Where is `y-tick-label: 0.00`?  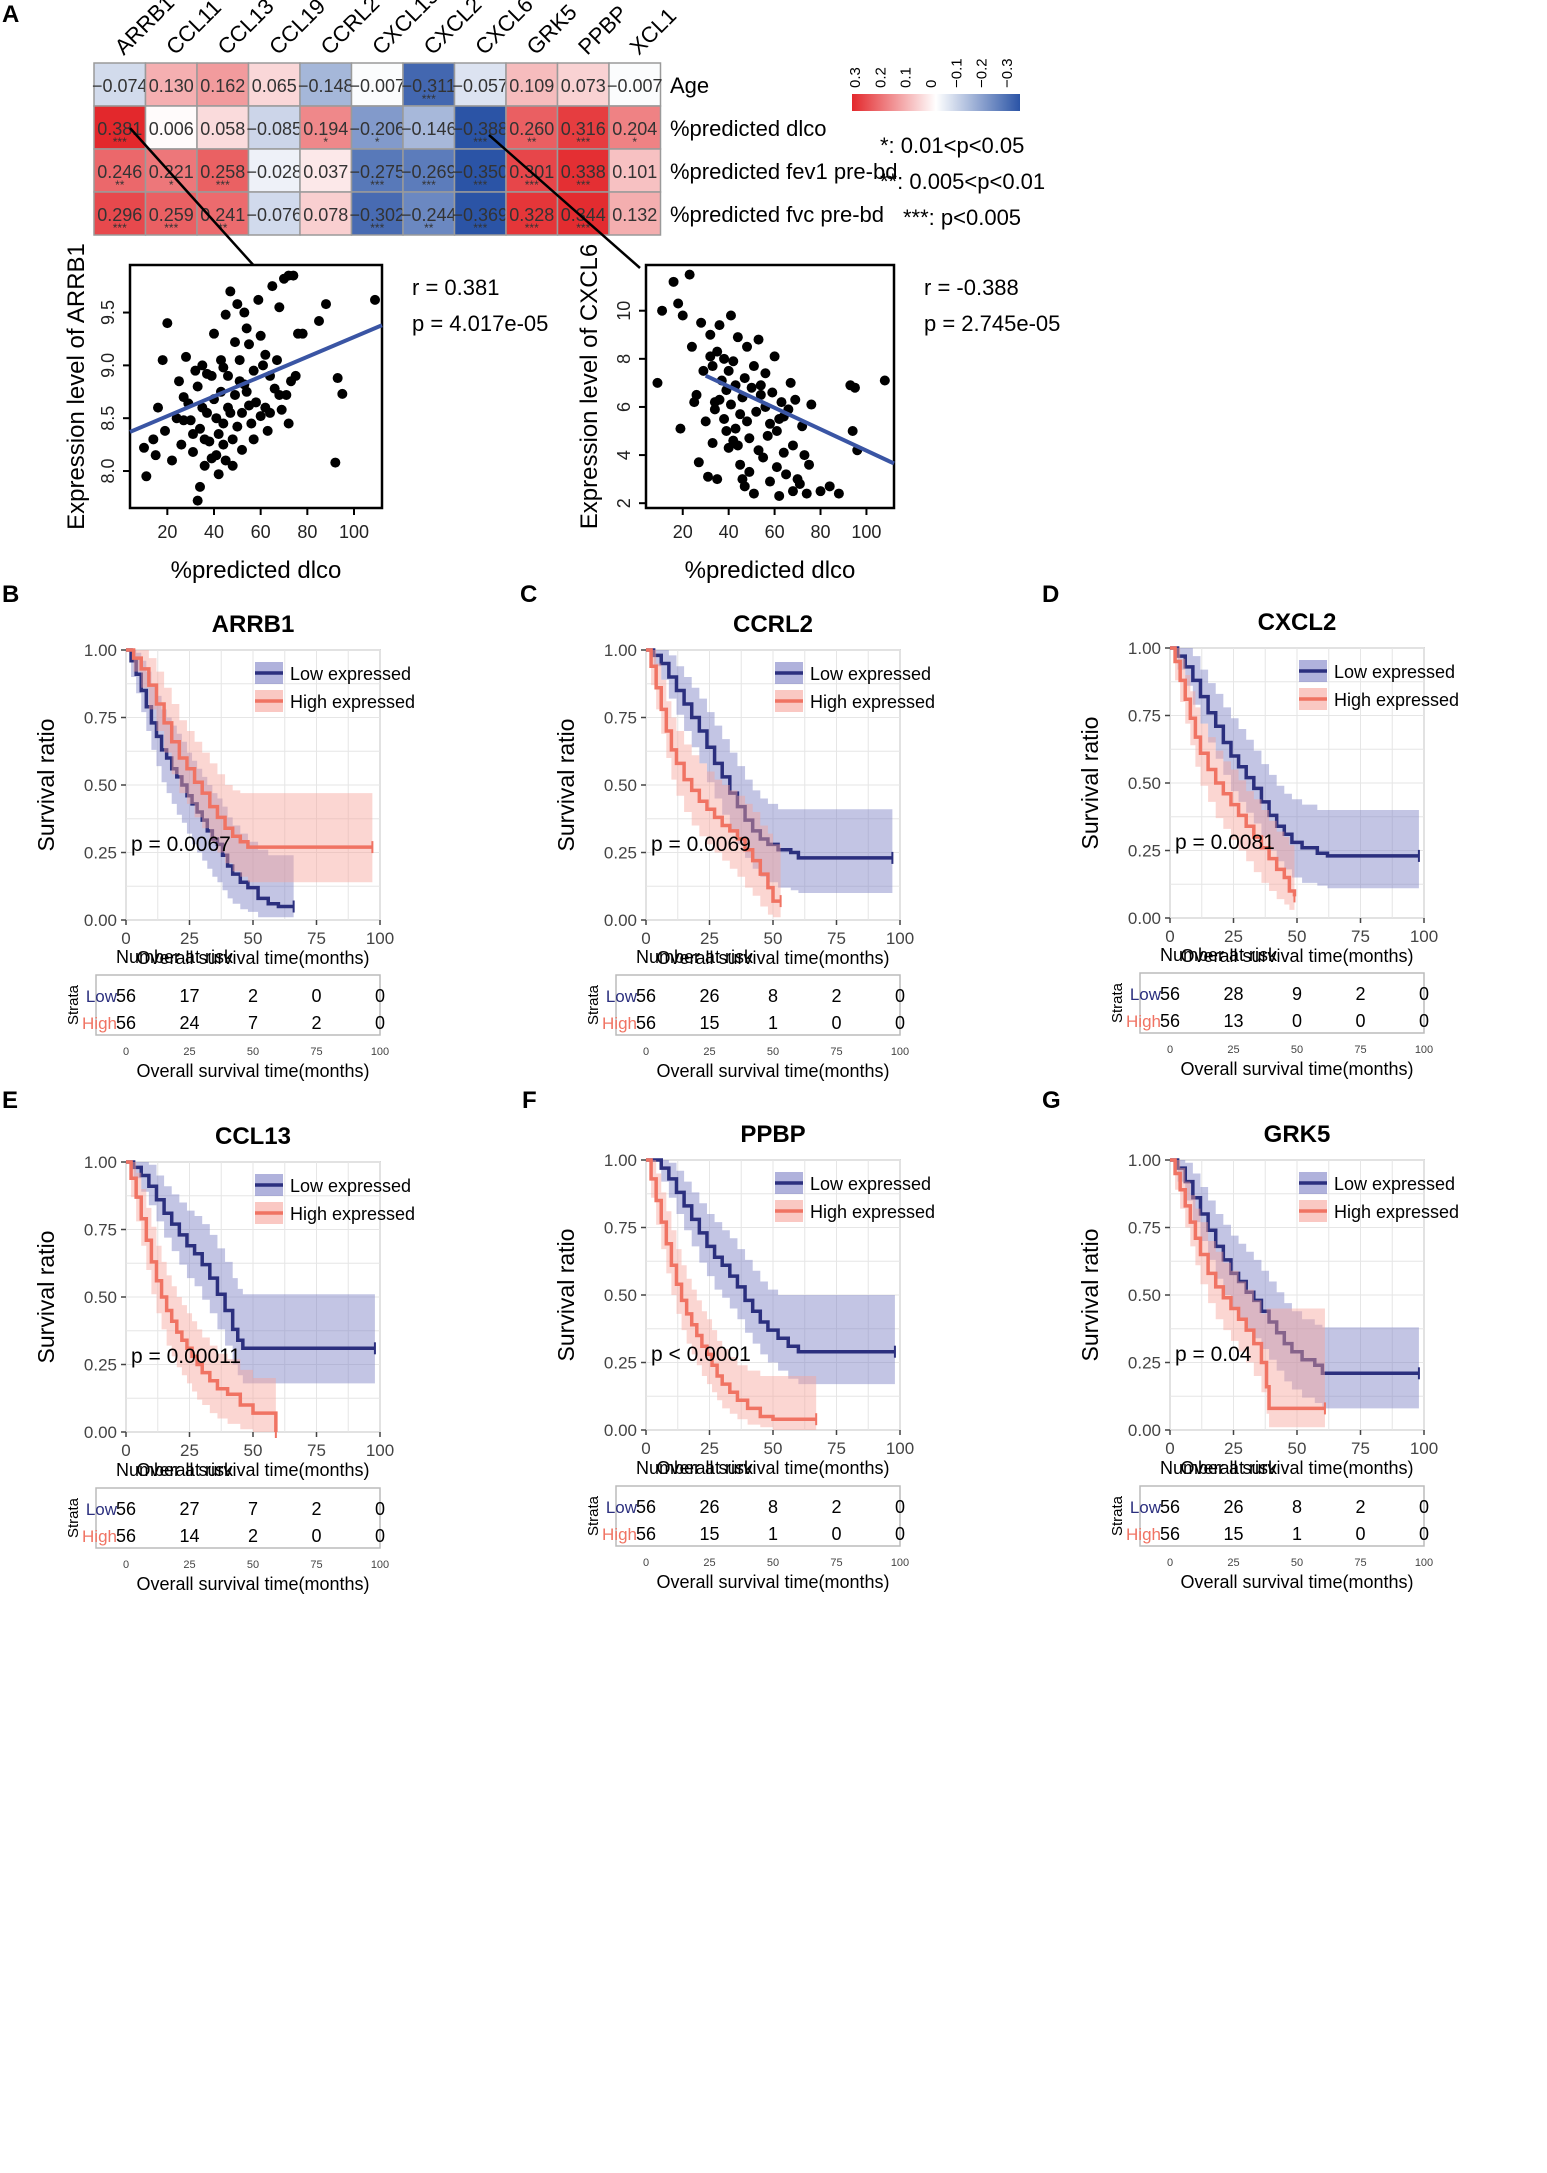 y-tick-label: 0.00 is located at coordinates (100, 1432).